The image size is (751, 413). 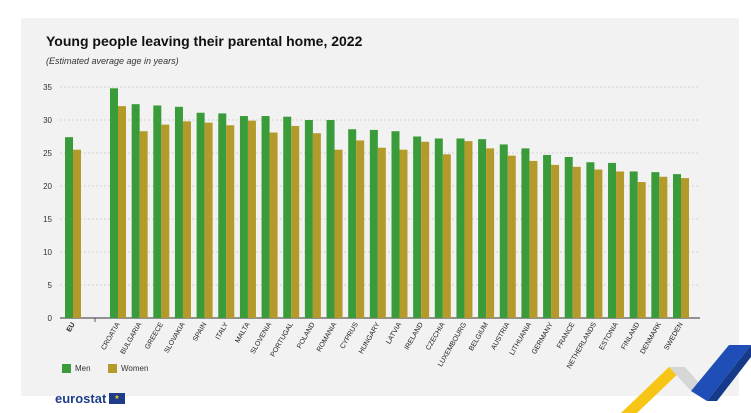 I want to click on eu-flag-icon, so click(x=117, y=398).